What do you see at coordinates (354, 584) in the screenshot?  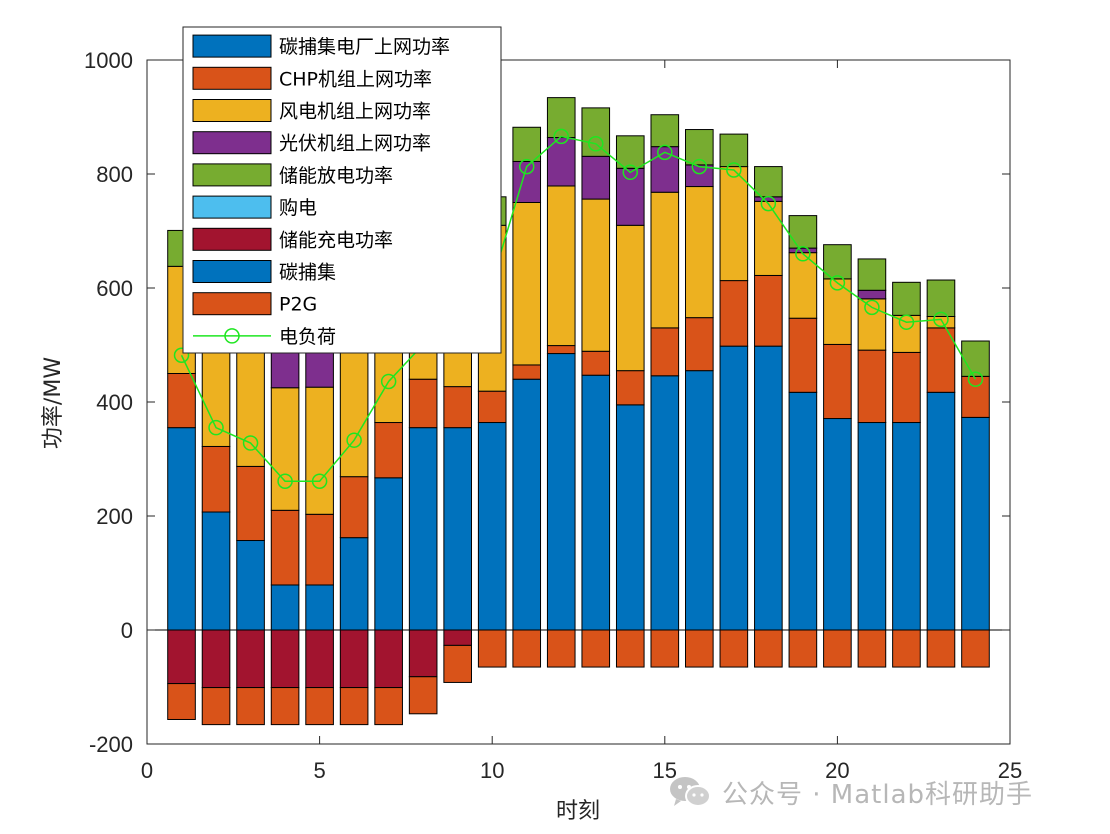 I see `bar-1-t6` at bounding box center [354, 584].